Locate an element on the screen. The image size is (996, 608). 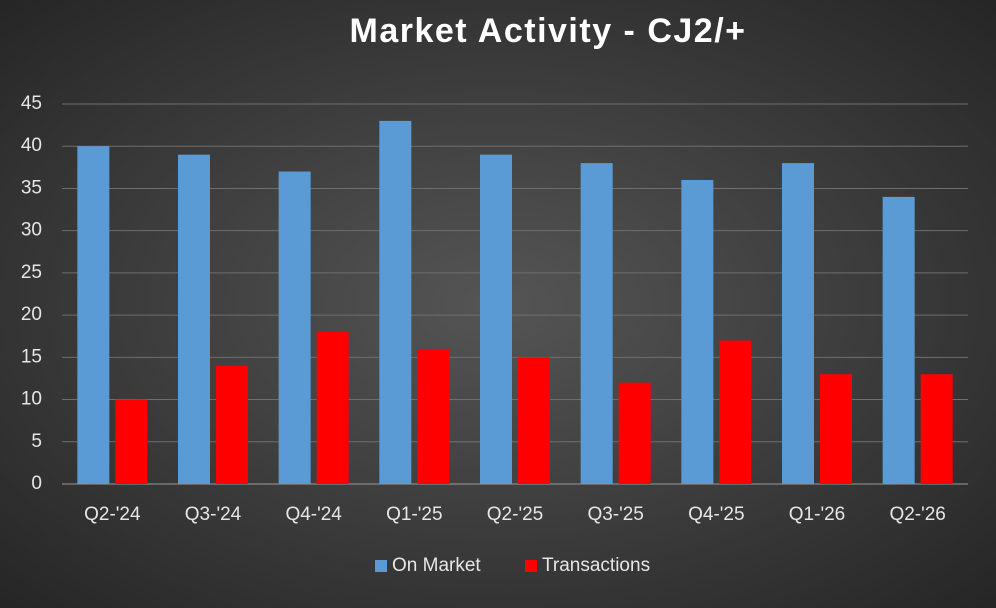
x-tick-label: Q2-'26 is located at coordinates (917, 514).